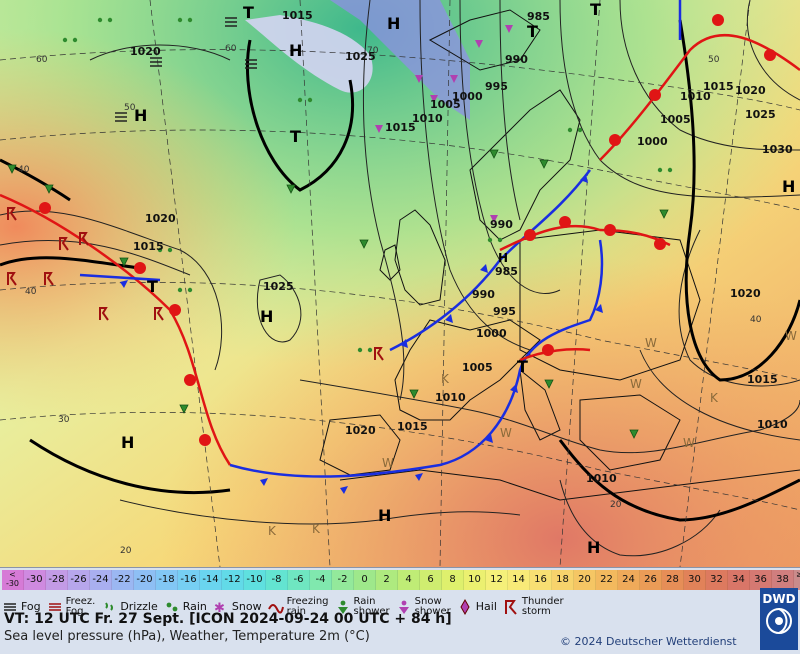 The width and height of the screenshot is (800, 654). What do you see at coordinates (629, 580) in the screenshot?
I see `temperature-scale-cell: 24` at bounding box center [629, 580].